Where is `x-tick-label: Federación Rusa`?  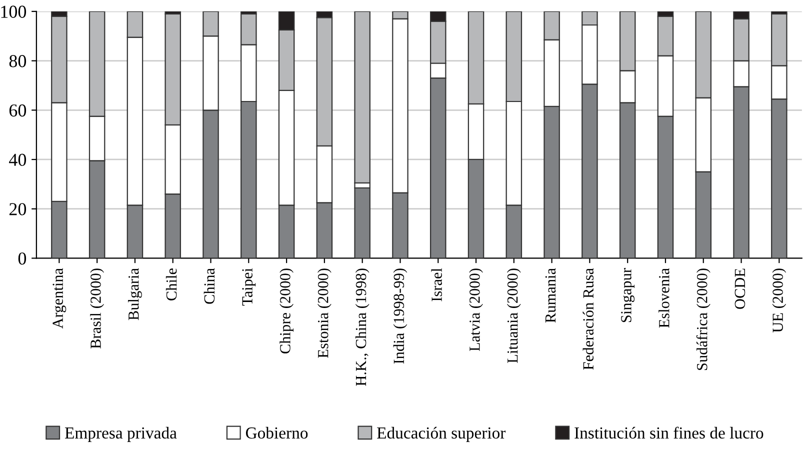 x-tick-label: Federación Rusa is located at coordinates (588, 319).